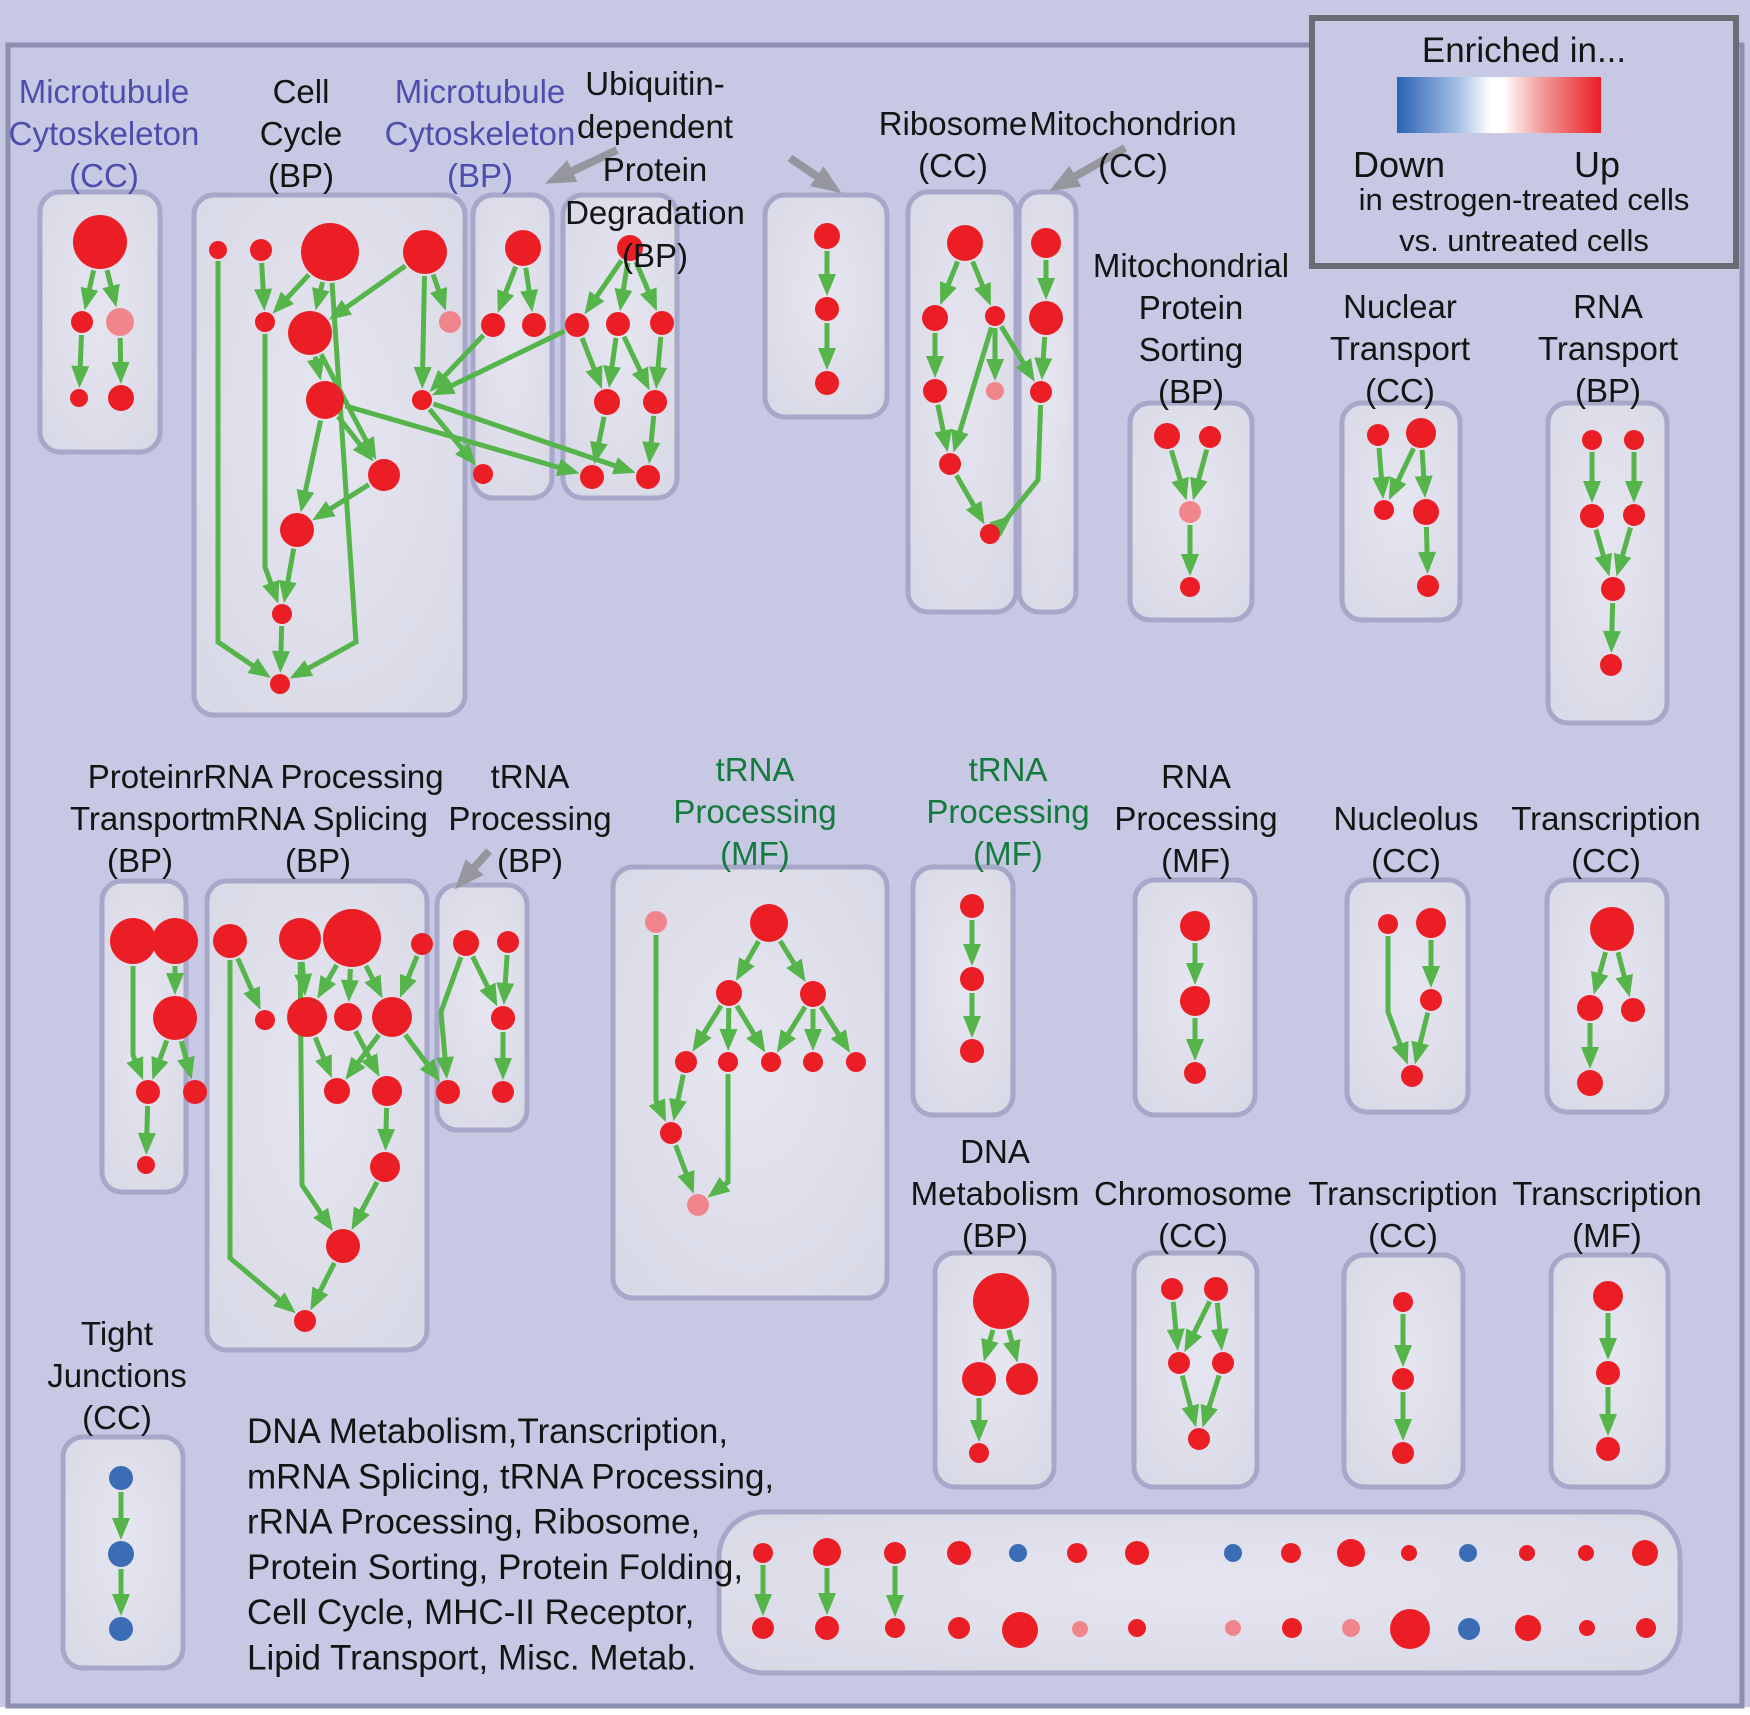  Describe the element at coordinates (301, 133) in the screenshot. I see `label-cell-cycle-line-1: Cycle` at that location.